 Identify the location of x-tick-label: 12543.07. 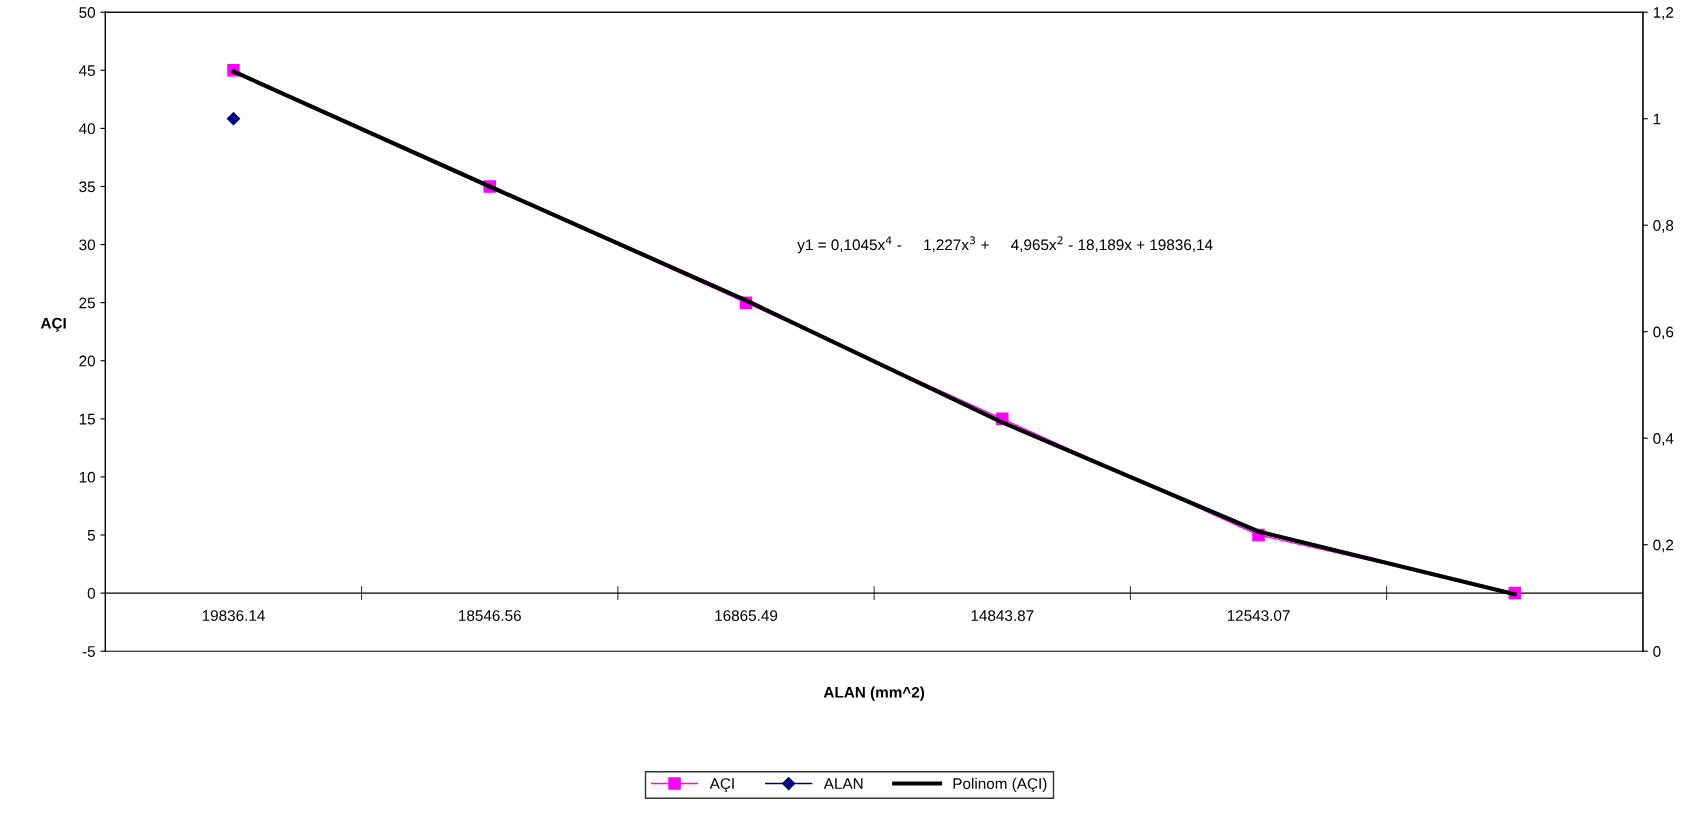
(1258, 615).